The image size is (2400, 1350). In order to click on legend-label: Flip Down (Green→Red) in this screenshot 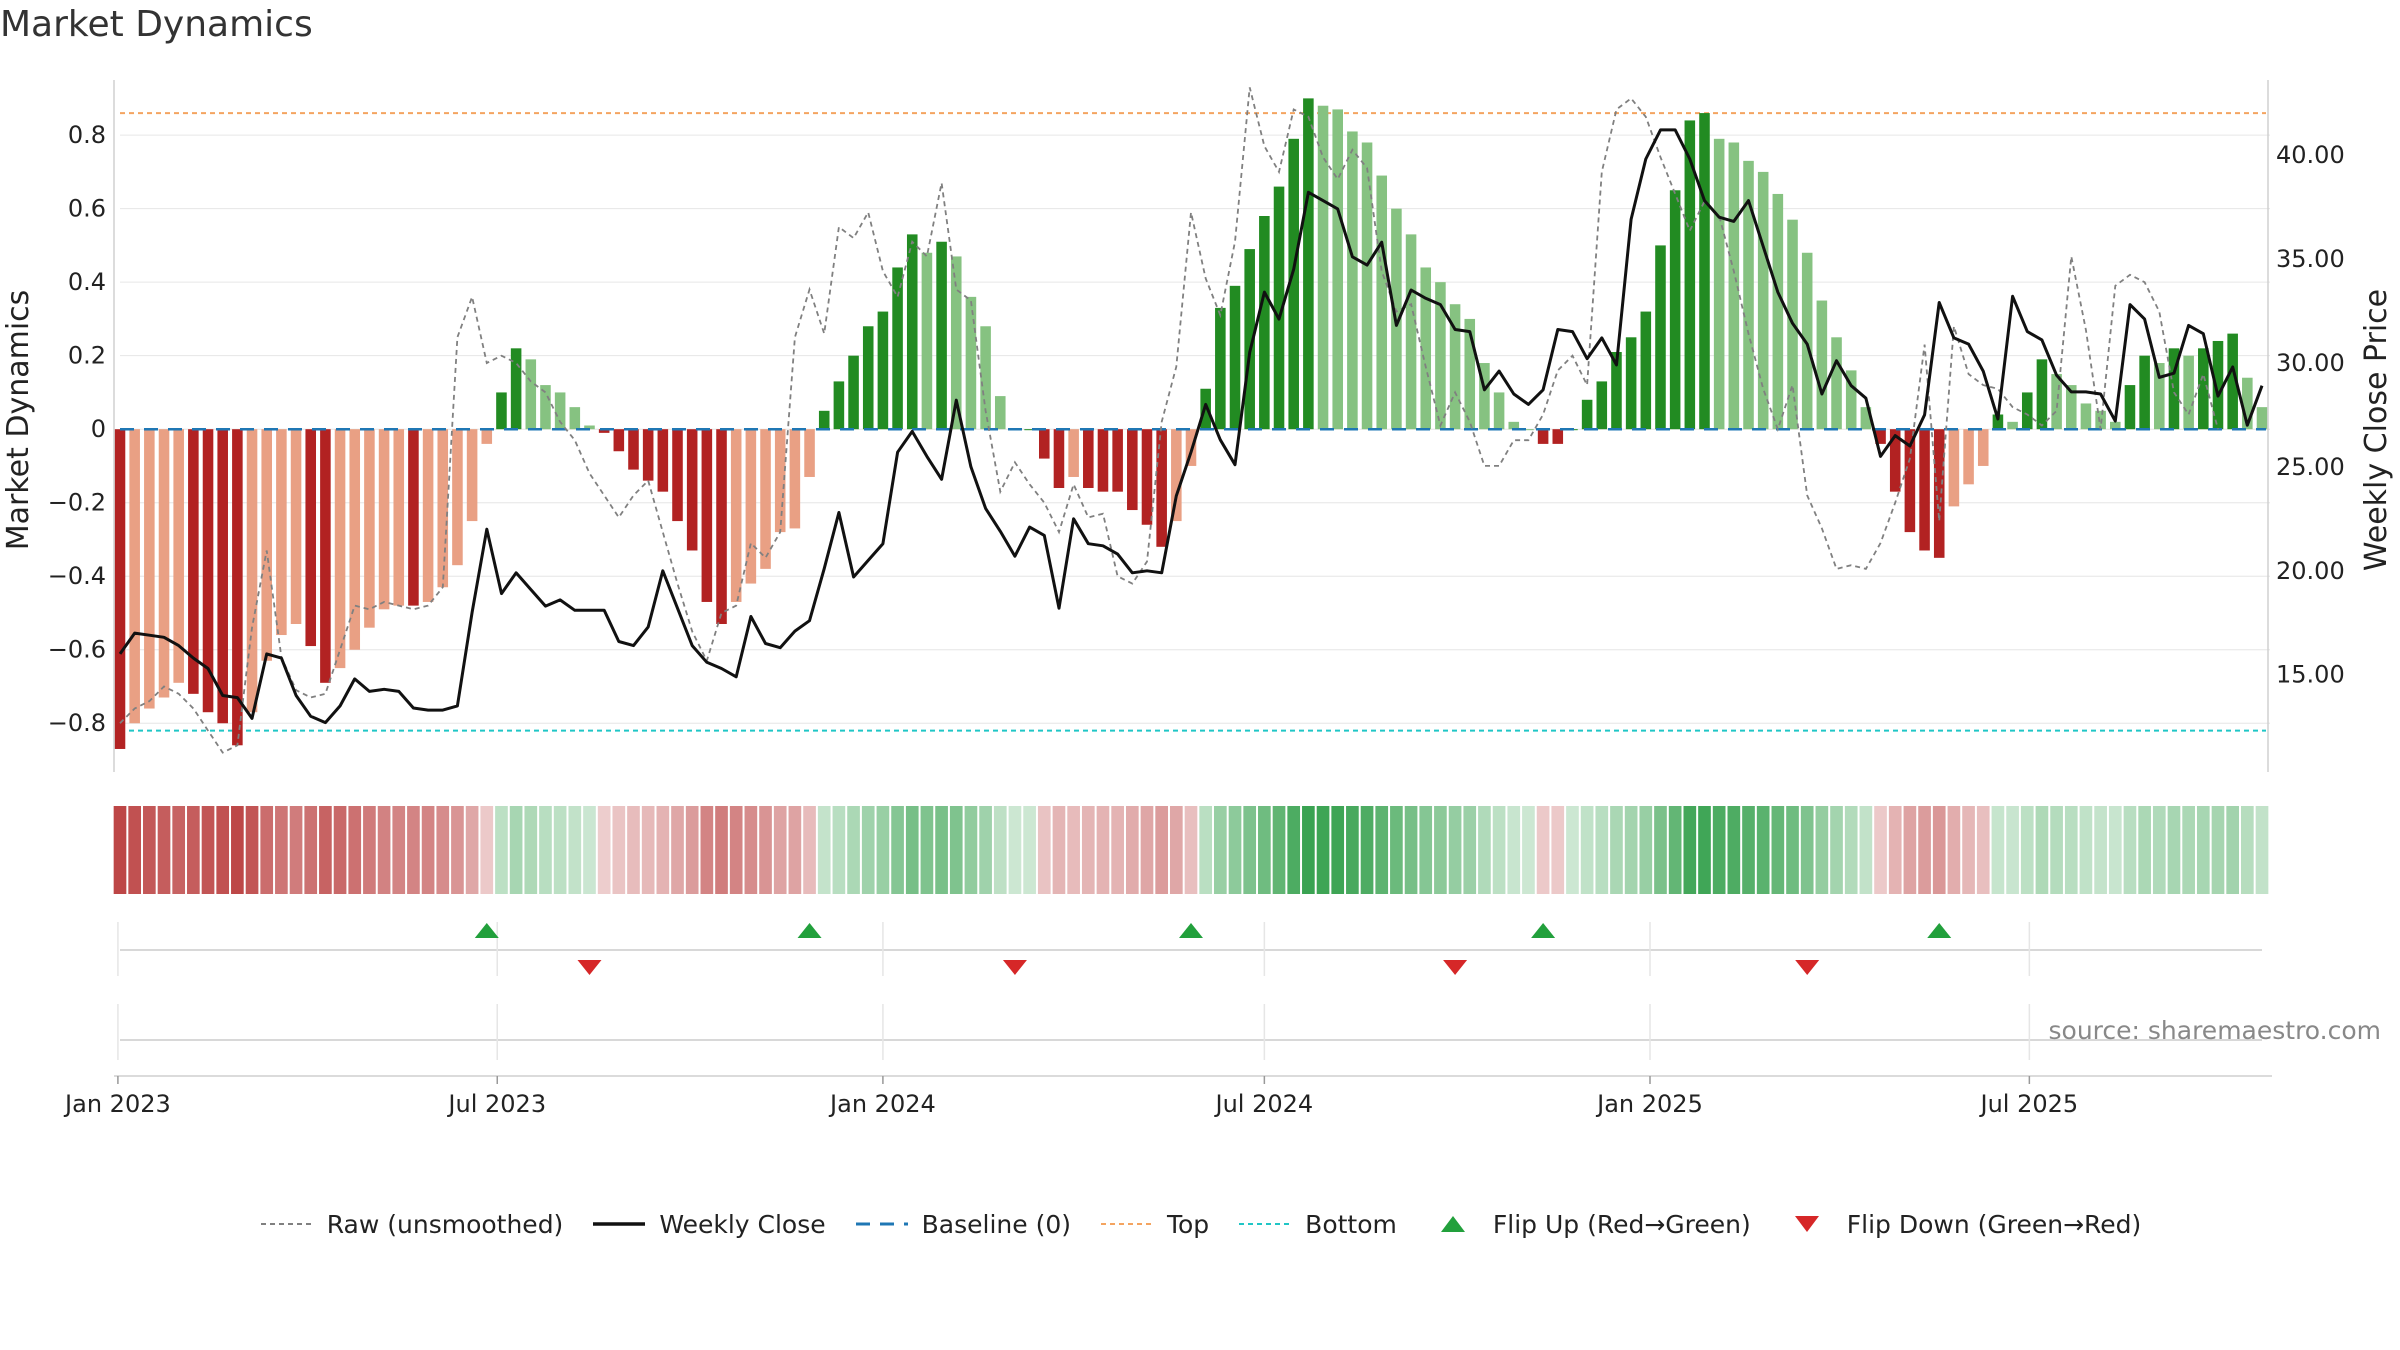, I will do `click(1994, 1224)`.